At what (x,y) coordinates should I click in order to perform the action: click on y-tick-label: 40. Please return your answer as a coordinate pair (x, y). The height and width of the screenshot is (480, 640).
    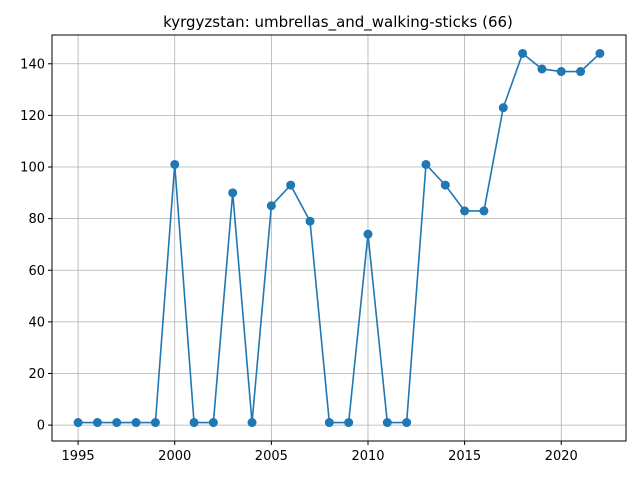
    Looking at the image, I should click on (36, 322).